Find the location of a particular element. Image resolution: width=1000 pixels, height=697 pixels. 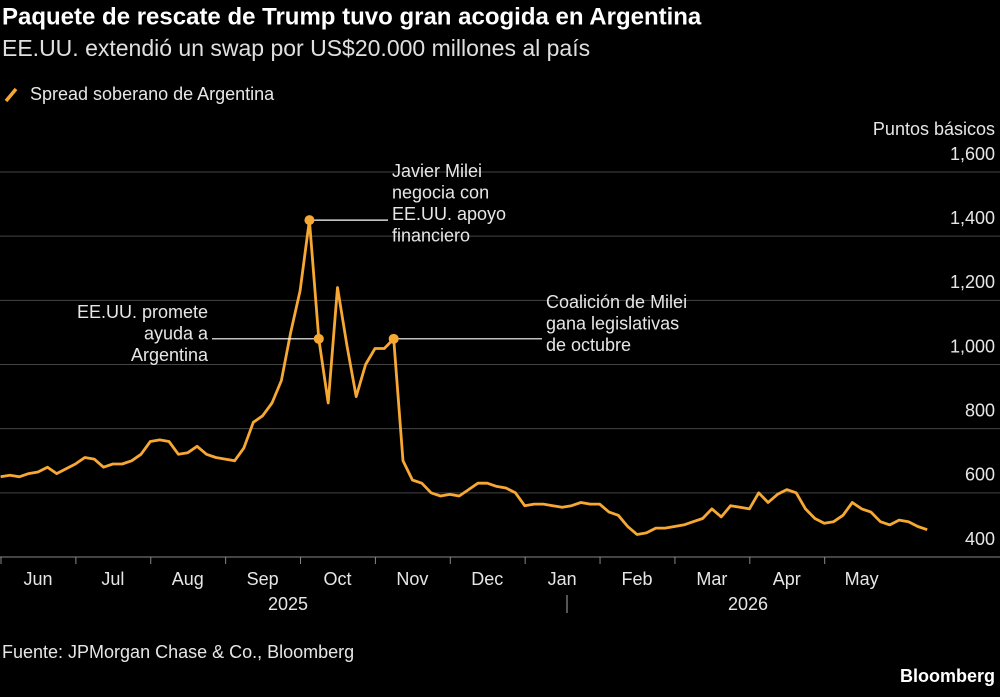

x-tick-label: Dec is located at coordinates (487, 579).